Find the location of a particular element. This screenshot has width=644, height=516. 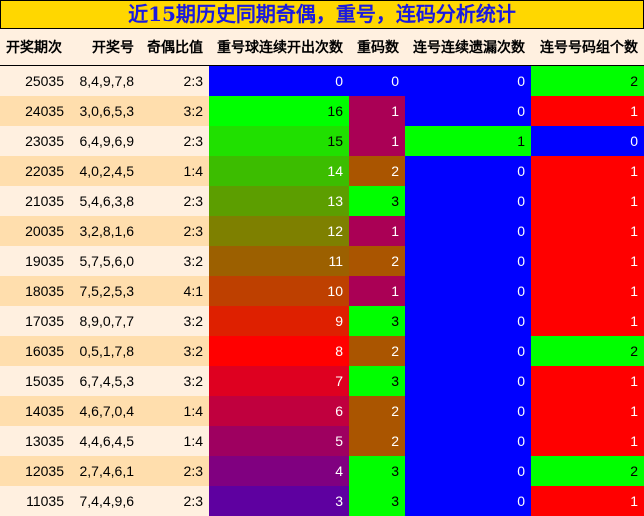

cell-repeat-streak: 16 is located at coordinates (279, 111).